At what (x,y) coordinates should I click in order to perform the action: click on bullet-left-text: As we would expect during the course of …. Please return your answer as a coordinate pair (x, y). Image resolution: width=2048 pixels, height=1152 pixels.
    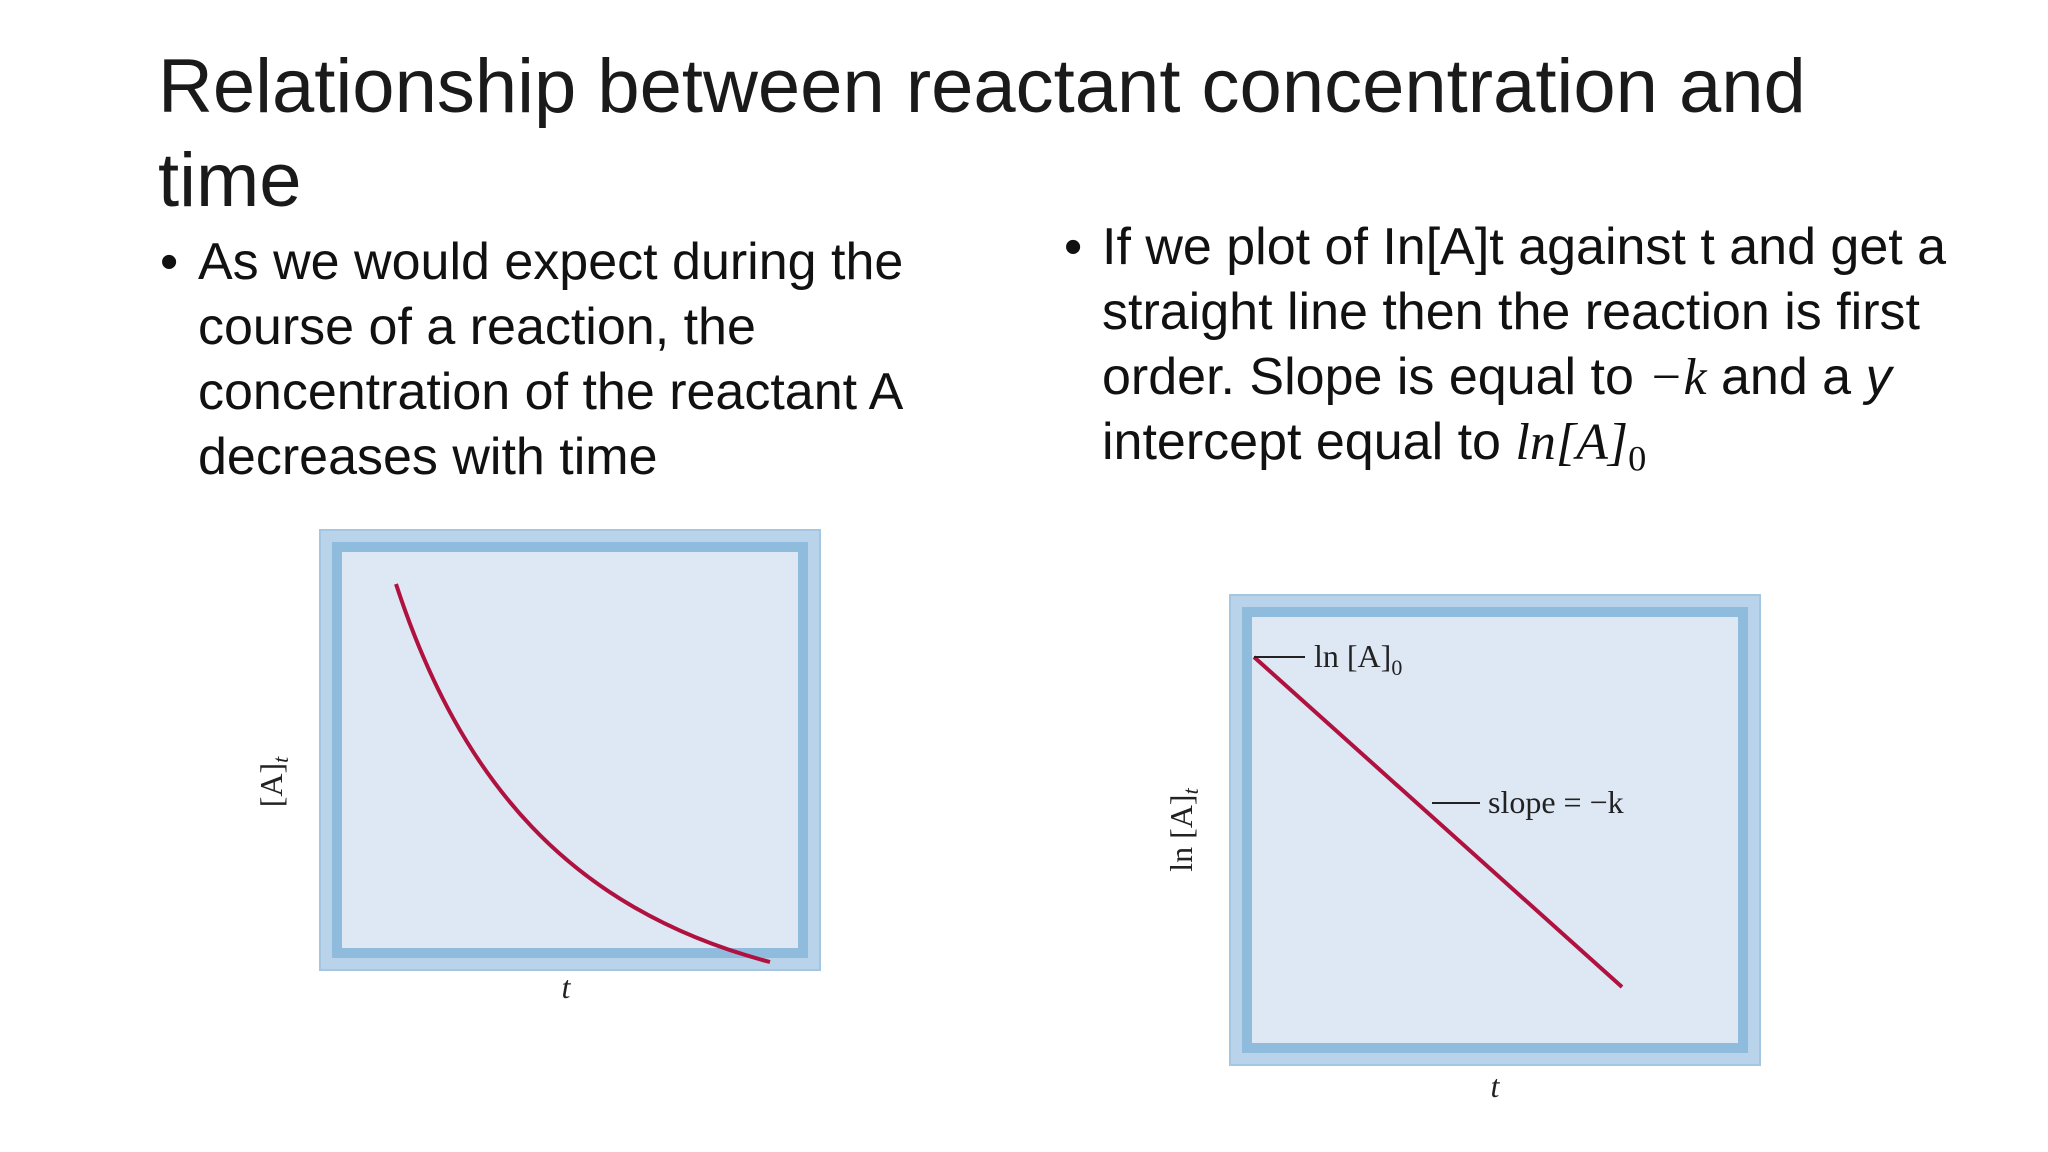
    Looking at the image, I should click on (551, 359).